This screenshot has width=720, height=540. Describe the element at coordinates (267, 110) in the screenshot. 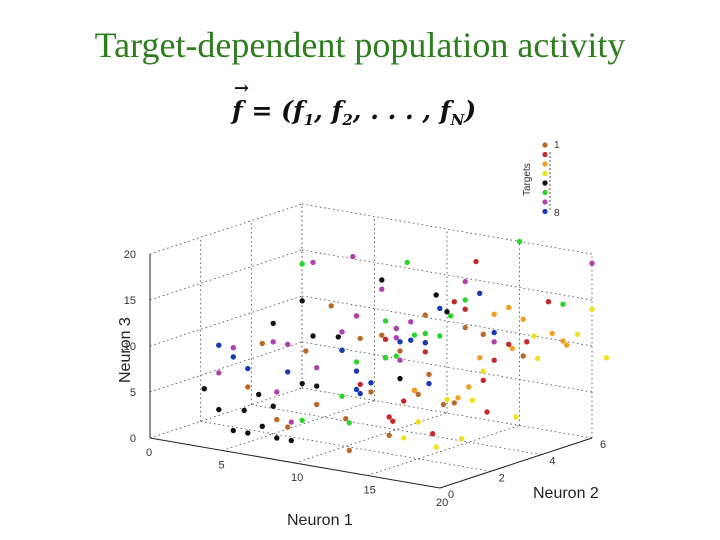

I see `formula-equals: = (` at that location.